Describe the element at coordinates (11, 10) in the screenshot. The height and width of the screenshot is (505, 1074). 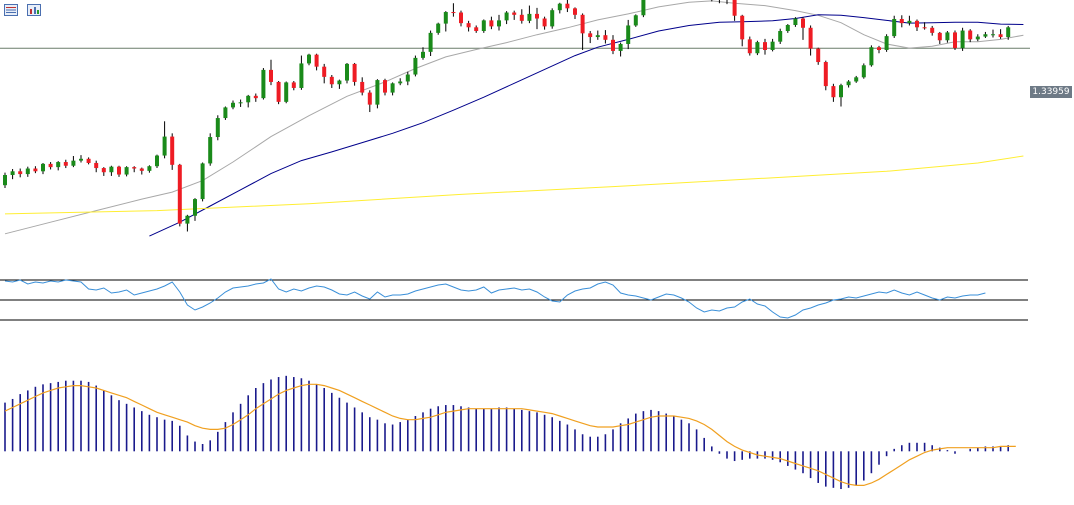
I see `chart-list-icon` at that location.